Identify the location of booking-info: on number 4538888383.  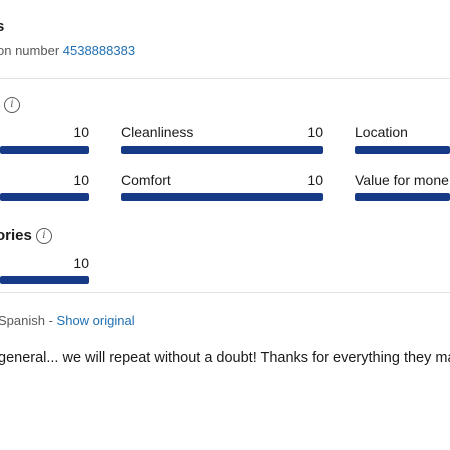
(67, 50).